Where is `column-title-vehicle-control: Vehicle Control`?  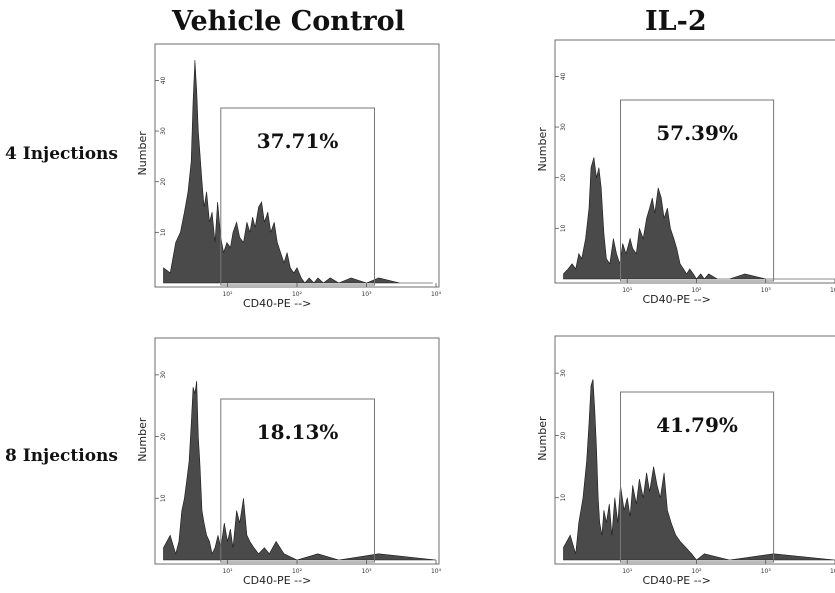 column-title-vehicle-control: Vehicle Control is located at coordinates (288, 21).